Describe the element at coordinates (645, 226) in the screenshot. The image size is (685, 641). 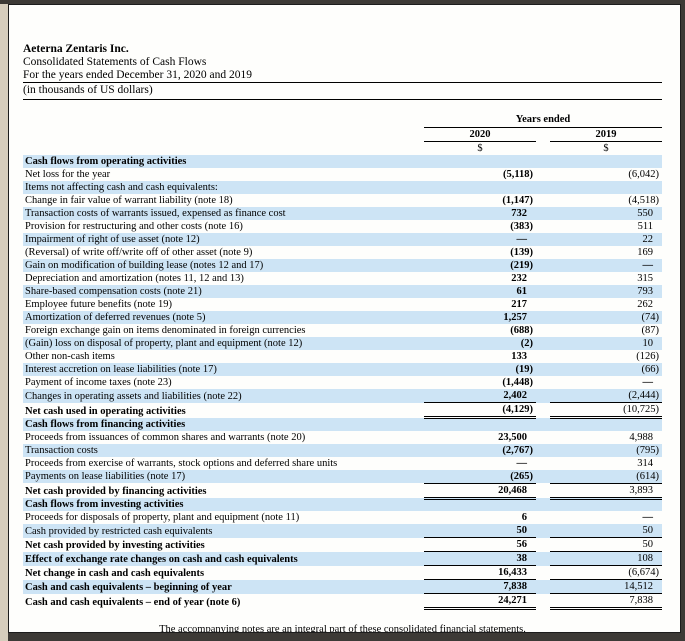
I see `value-2019: 511` at that location.